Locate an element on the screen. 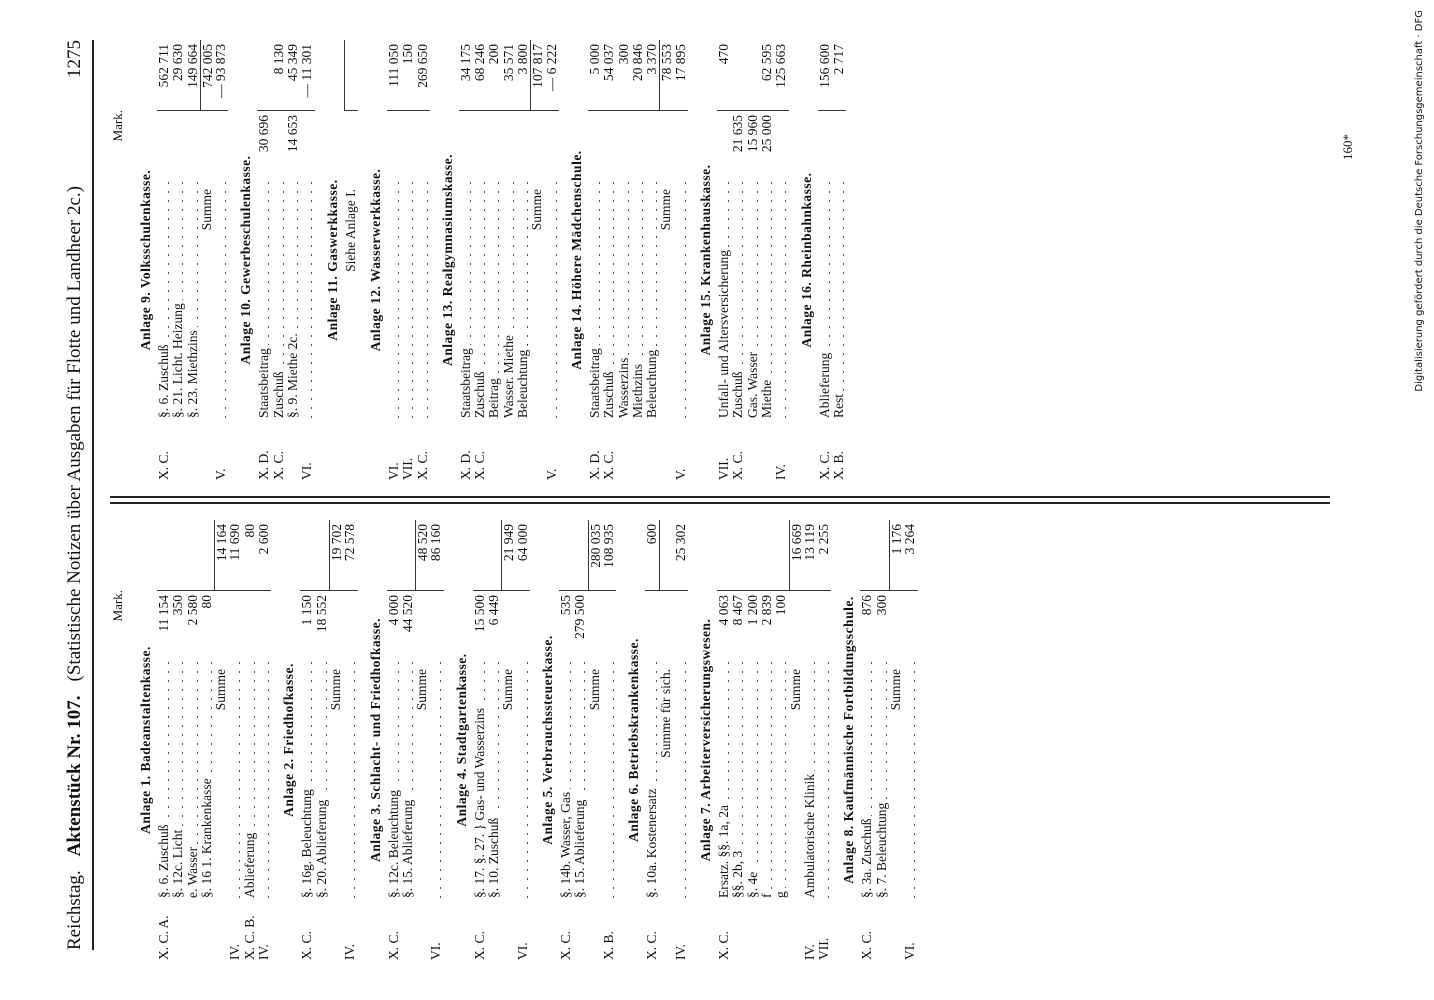 This screenshot has width=1434, height=1000. entry-text: §. 6. Zuschuß is located at coordinates (164, 379).